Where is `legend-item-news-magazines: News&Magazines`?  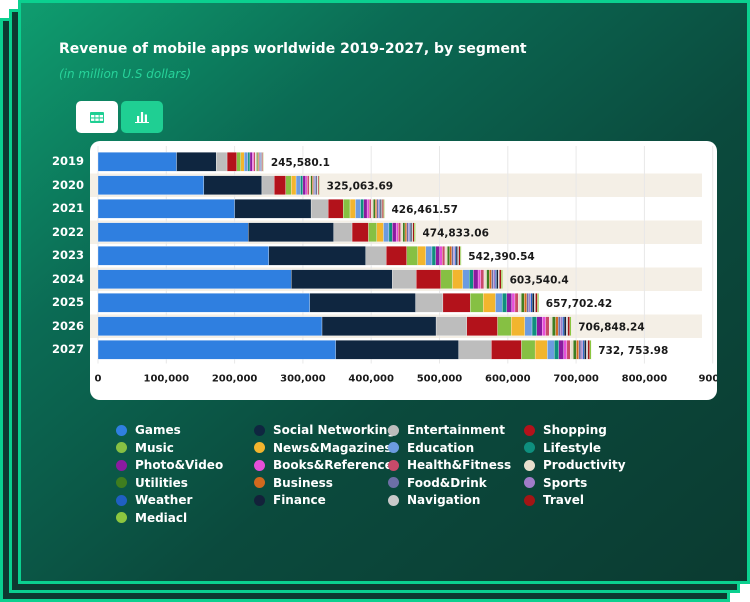
legend-item-news-magazines: News&Magazines is located at coordinates (323, 448).